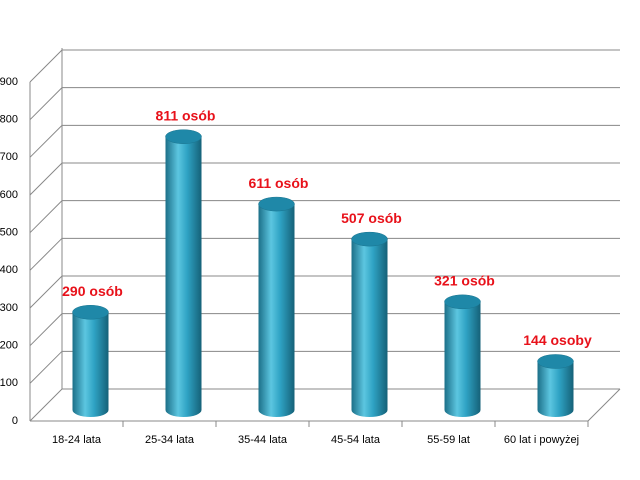 This screenshot has height=480, width=640. What do you see at coordinates (9, 346) in the screenshot?
I see `y-tick-label: 200` at bounding box center [9, 346].